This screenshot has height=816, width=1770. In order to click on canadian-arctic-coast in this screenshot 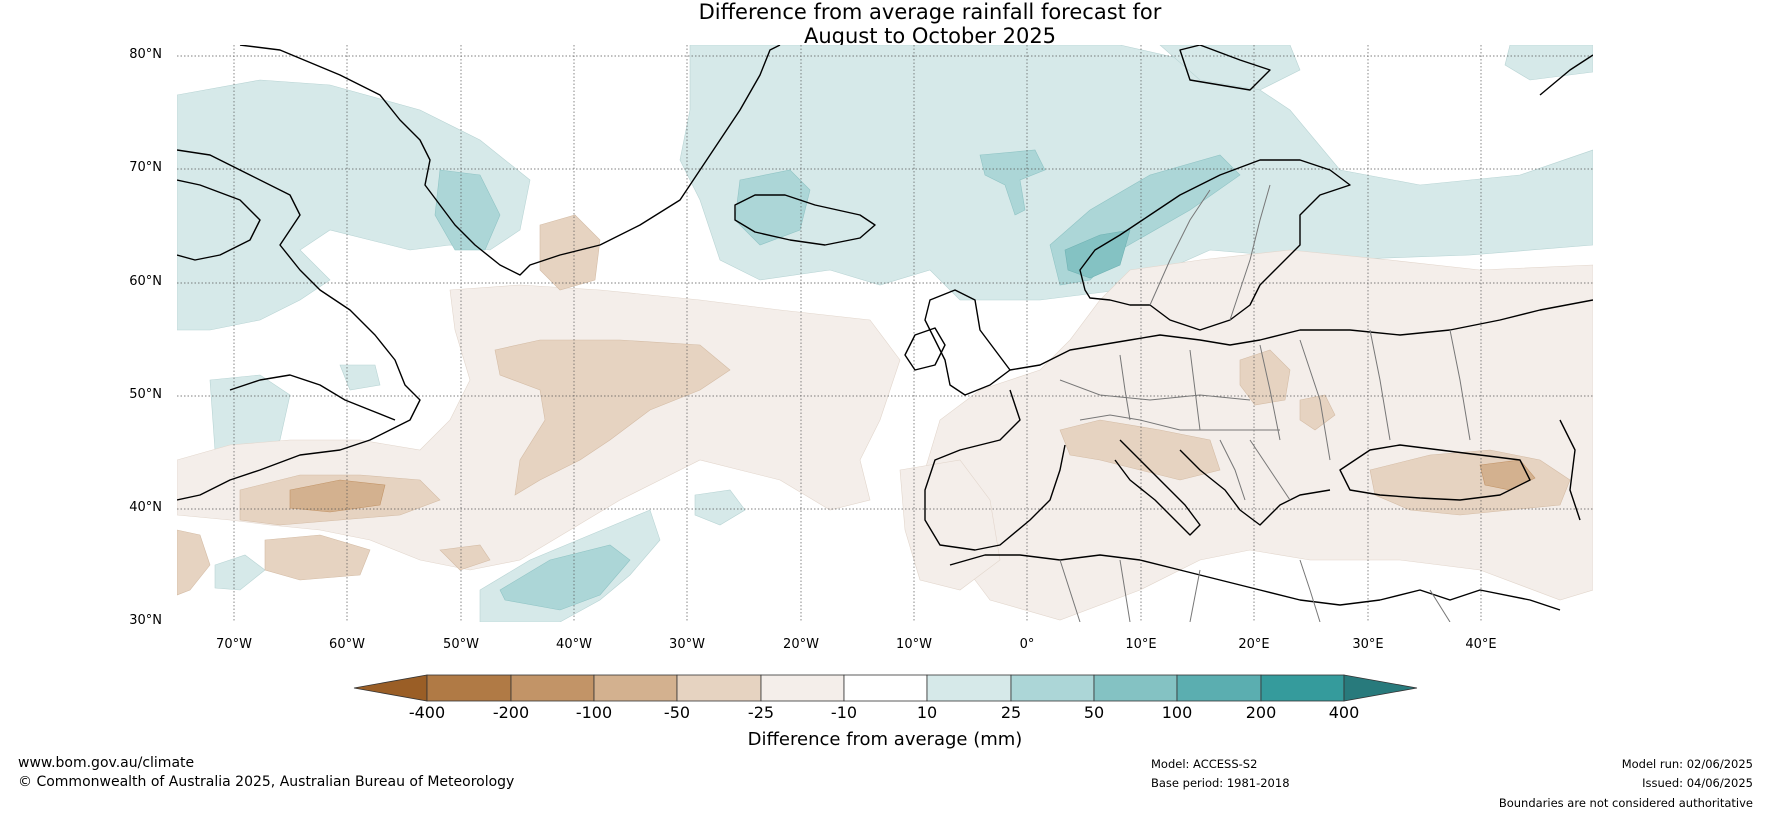, I will do `click(299, 325)`.